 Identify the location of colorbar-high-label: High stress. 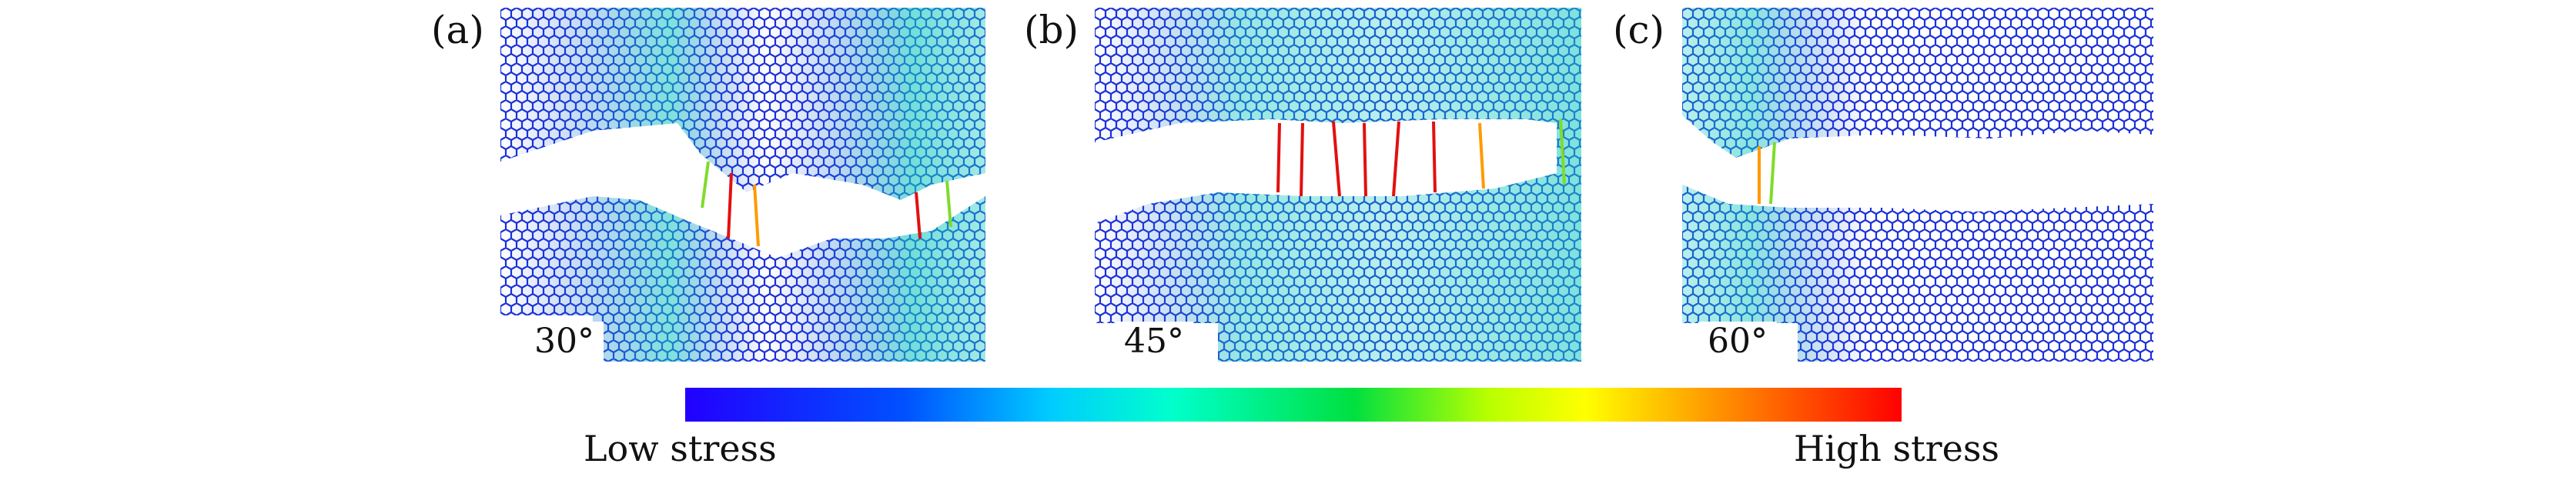
(1897, 449).